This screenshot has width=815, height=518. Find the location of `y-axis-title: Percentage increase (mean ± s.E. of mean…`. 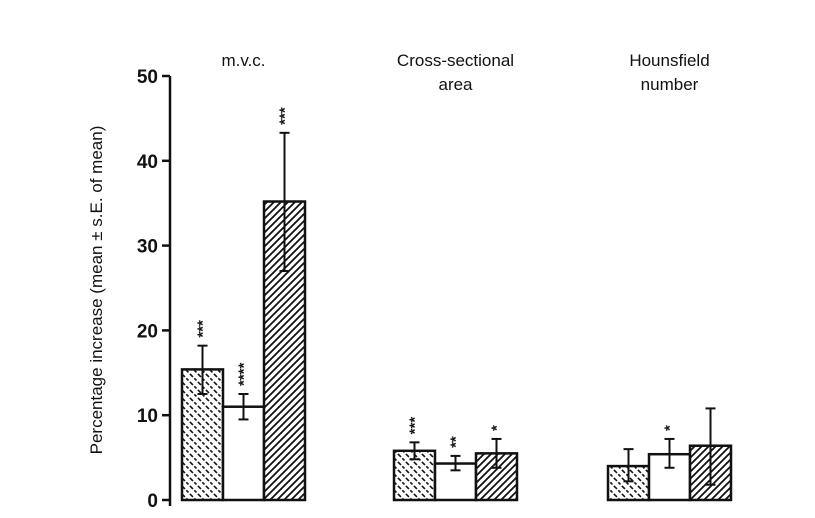

y-axis-title: Percentage increase (mean ± s.E. of mean… is located at coordinates (96, 290).